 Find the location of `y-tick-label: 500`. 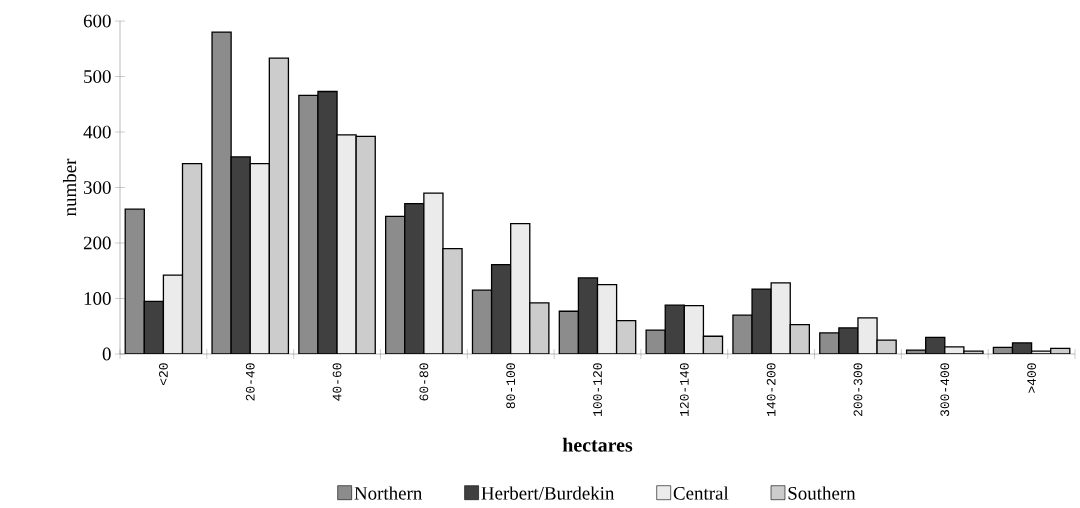

y-tick-label: 500 is located at coordinates (97, 76).